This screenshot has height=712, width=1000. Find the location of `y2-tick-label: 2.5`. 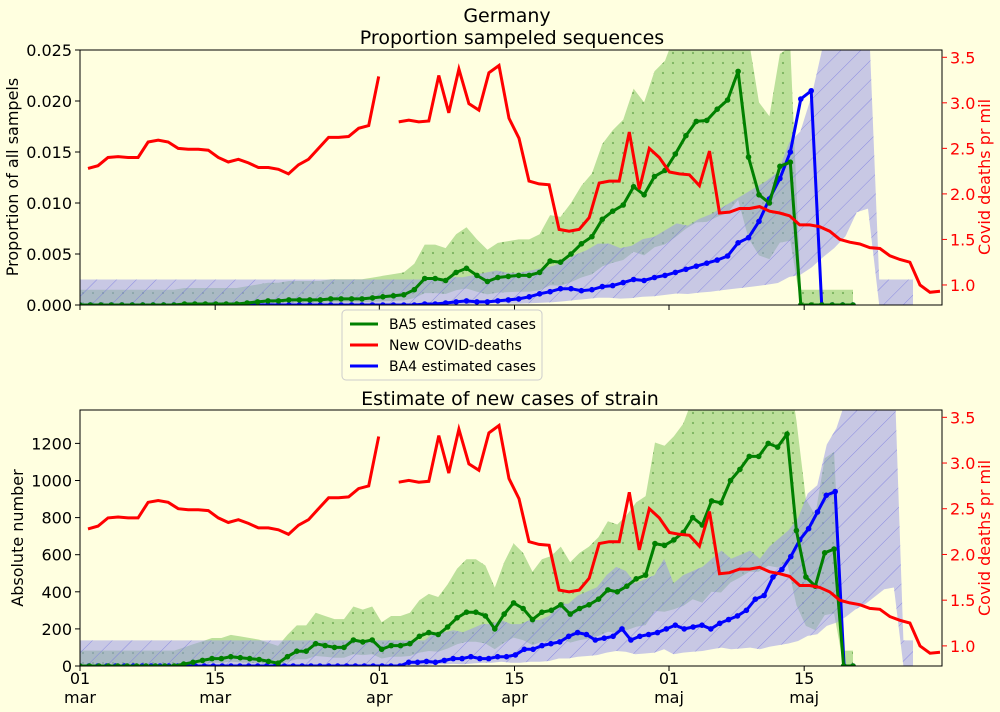

y2-tick-label: 2.5 is located at coordinates (962, 509).